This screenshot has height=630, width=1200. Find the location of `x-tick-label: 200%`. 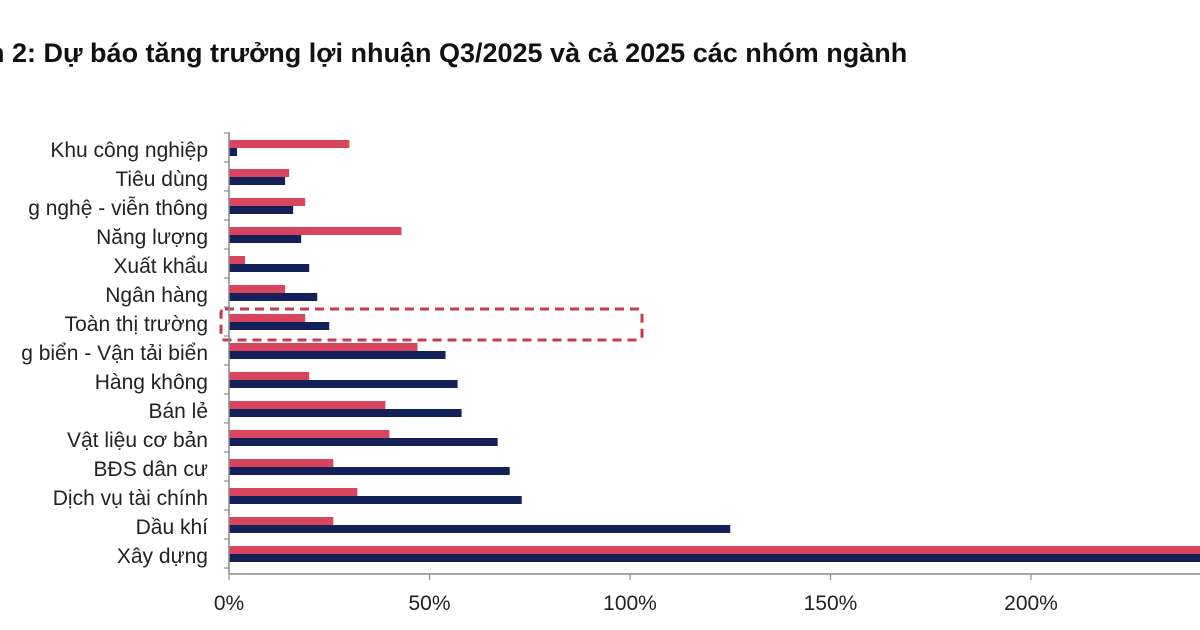

x-tick-label: 200% is located at coordinates (1031, 603).